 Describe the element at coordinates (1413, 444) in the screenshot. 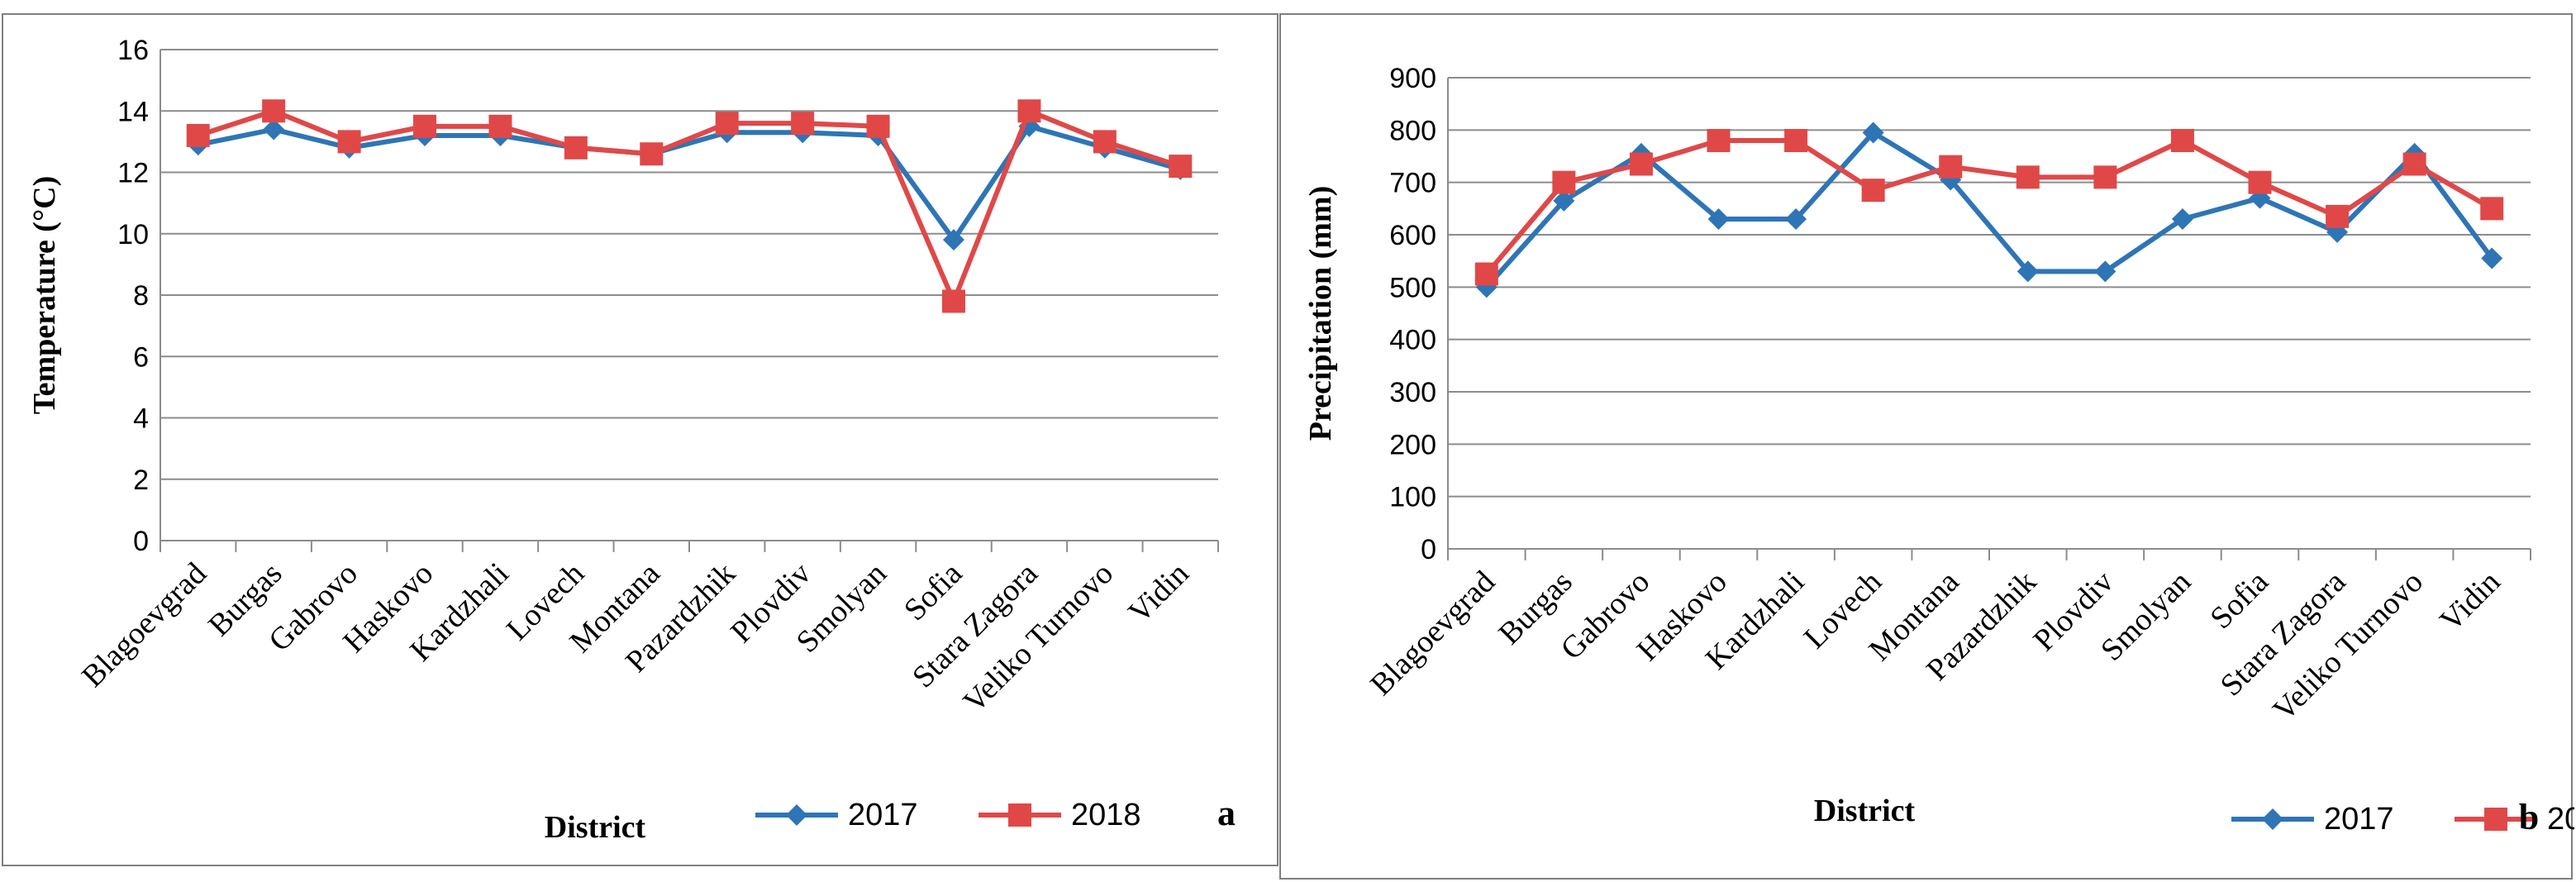

I see `y-tick-label: 200` at that location.